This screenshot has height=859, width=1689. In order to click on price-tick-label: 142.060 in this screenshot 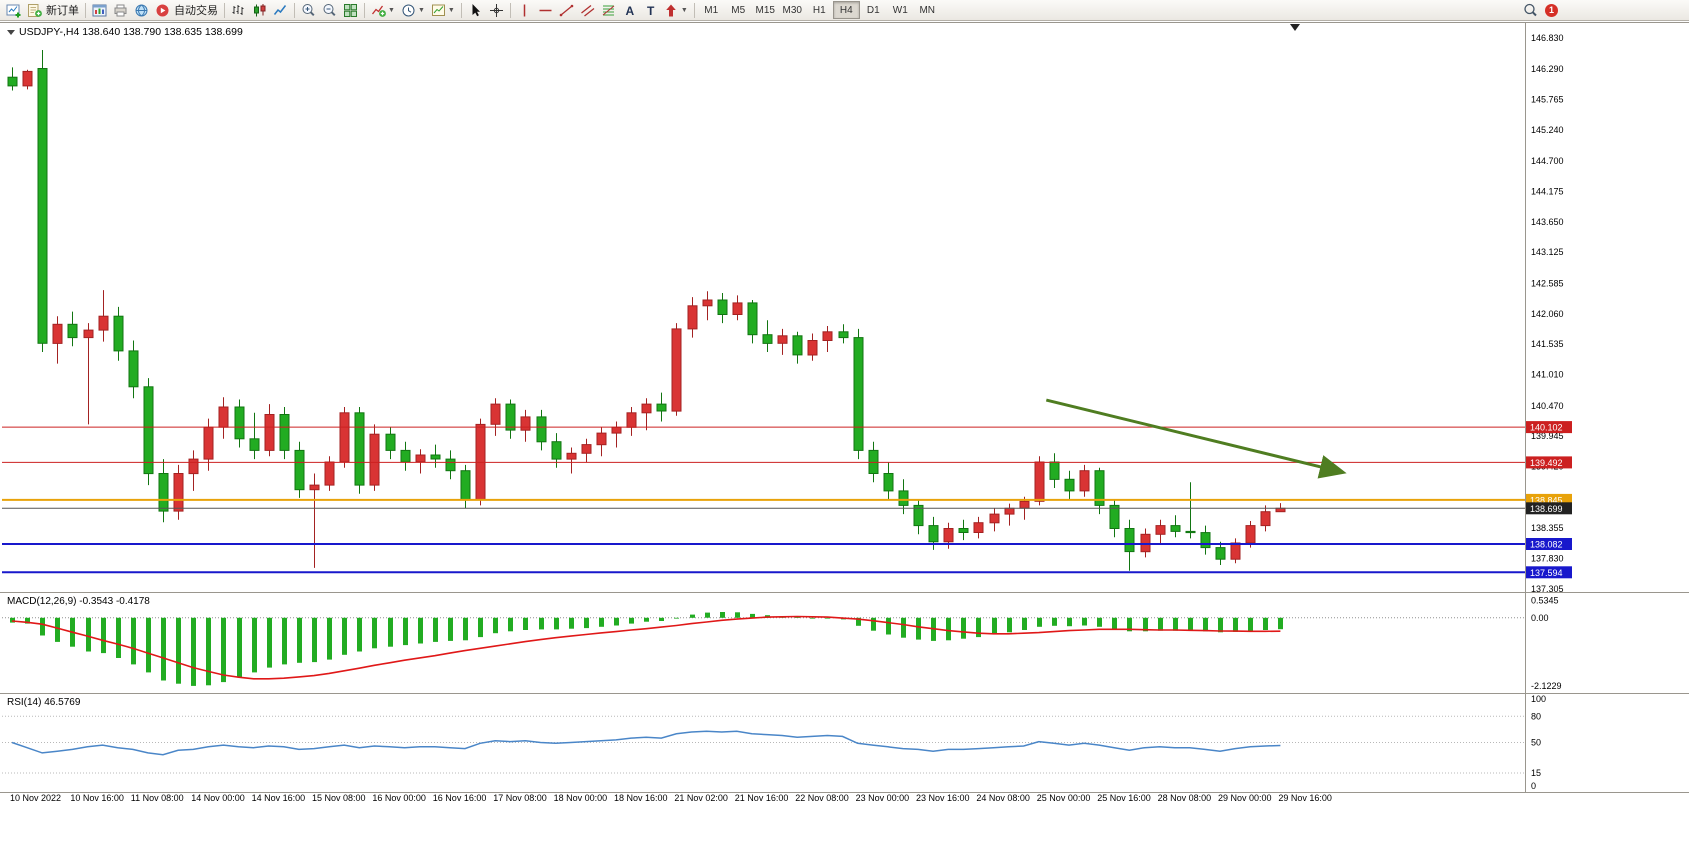, I will do `click(1547, 314)`.